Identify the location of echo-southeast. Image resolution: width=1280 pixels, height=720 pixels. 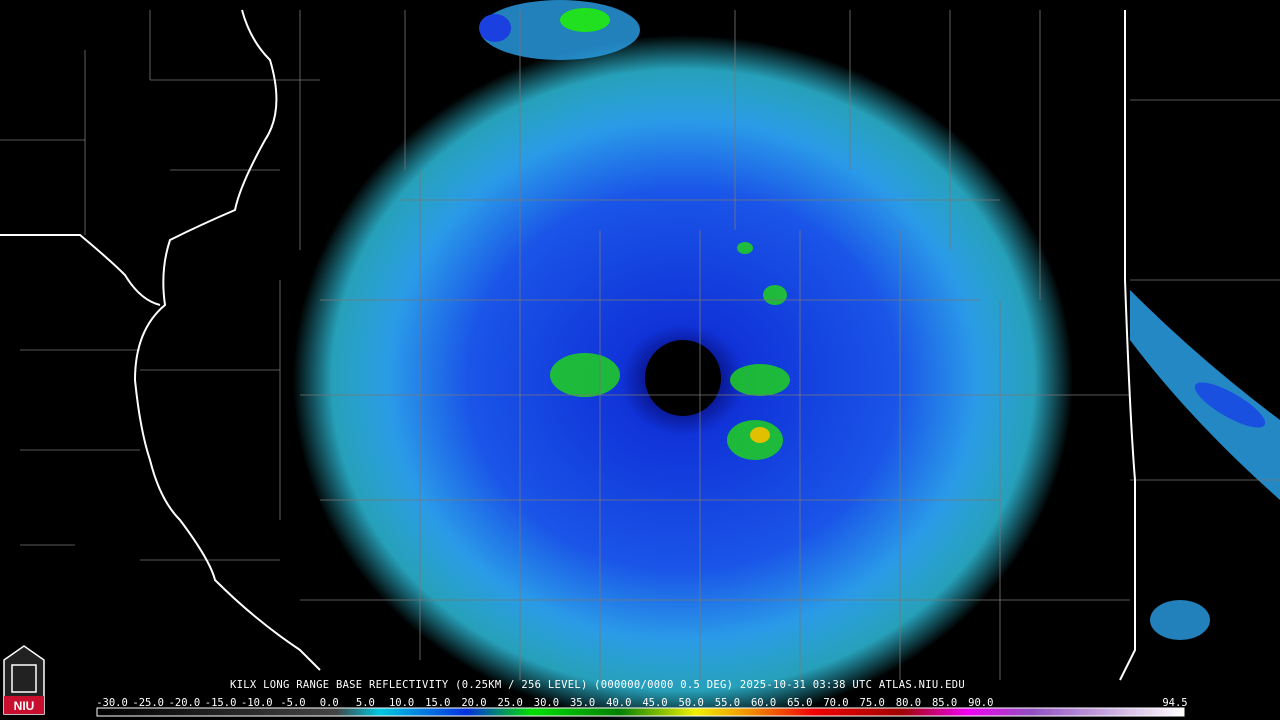
(1180, 620).